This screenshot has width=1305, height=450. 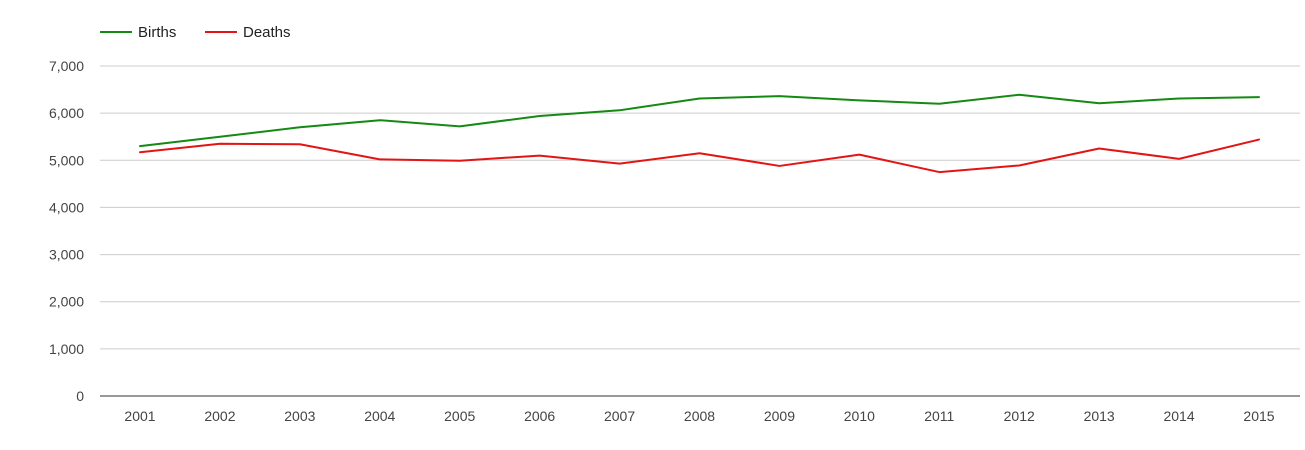 What do you see at coordinates (299, 416) in the screenshot?
I see `x-tick-label: 2003` at bounding box center [299, 416].